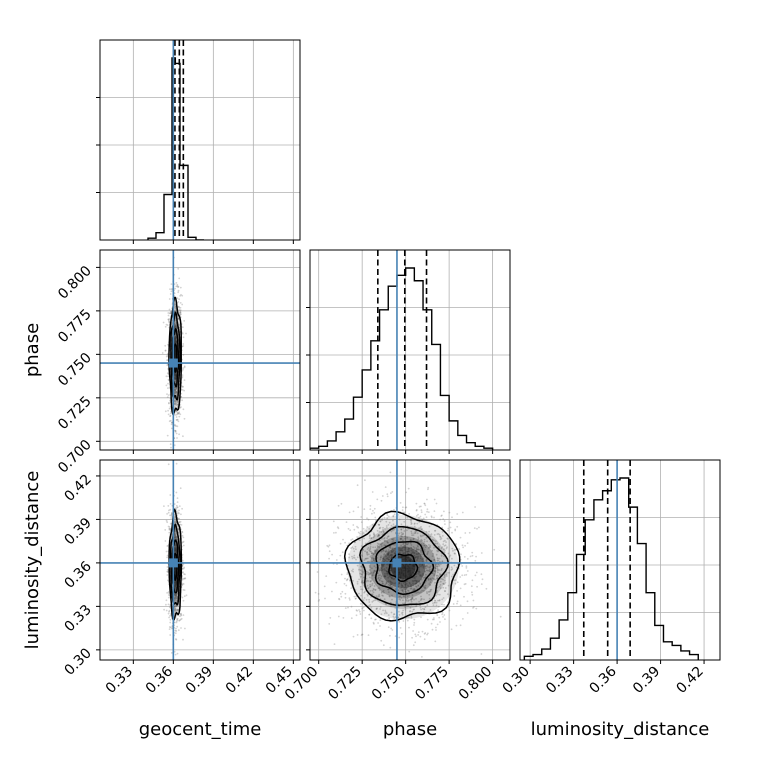 Image resolution: width=760 pixels, height=760 pixels. Describe the element at coordinates (75, 370) in the screenshot. I see `y-tick-label: 0.750` at that location.